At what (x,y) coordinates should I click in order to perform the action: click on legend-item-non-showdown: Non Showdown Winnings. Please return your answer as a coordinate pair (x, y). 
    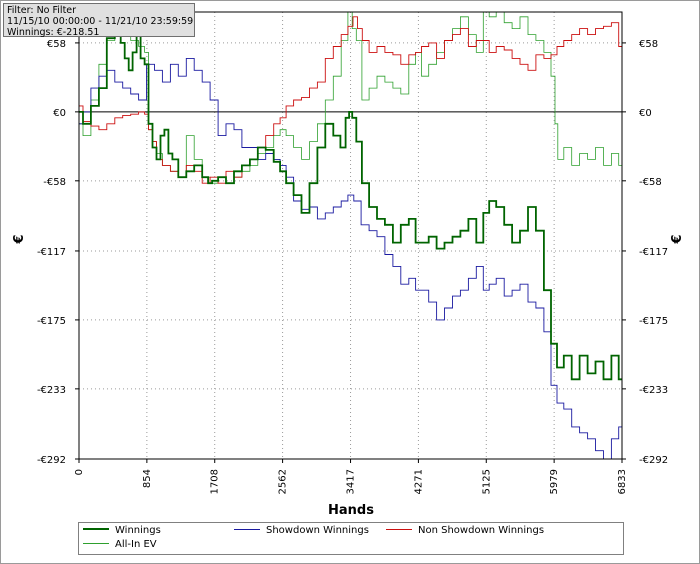
    Looking at the image, I should click on (465, 531).